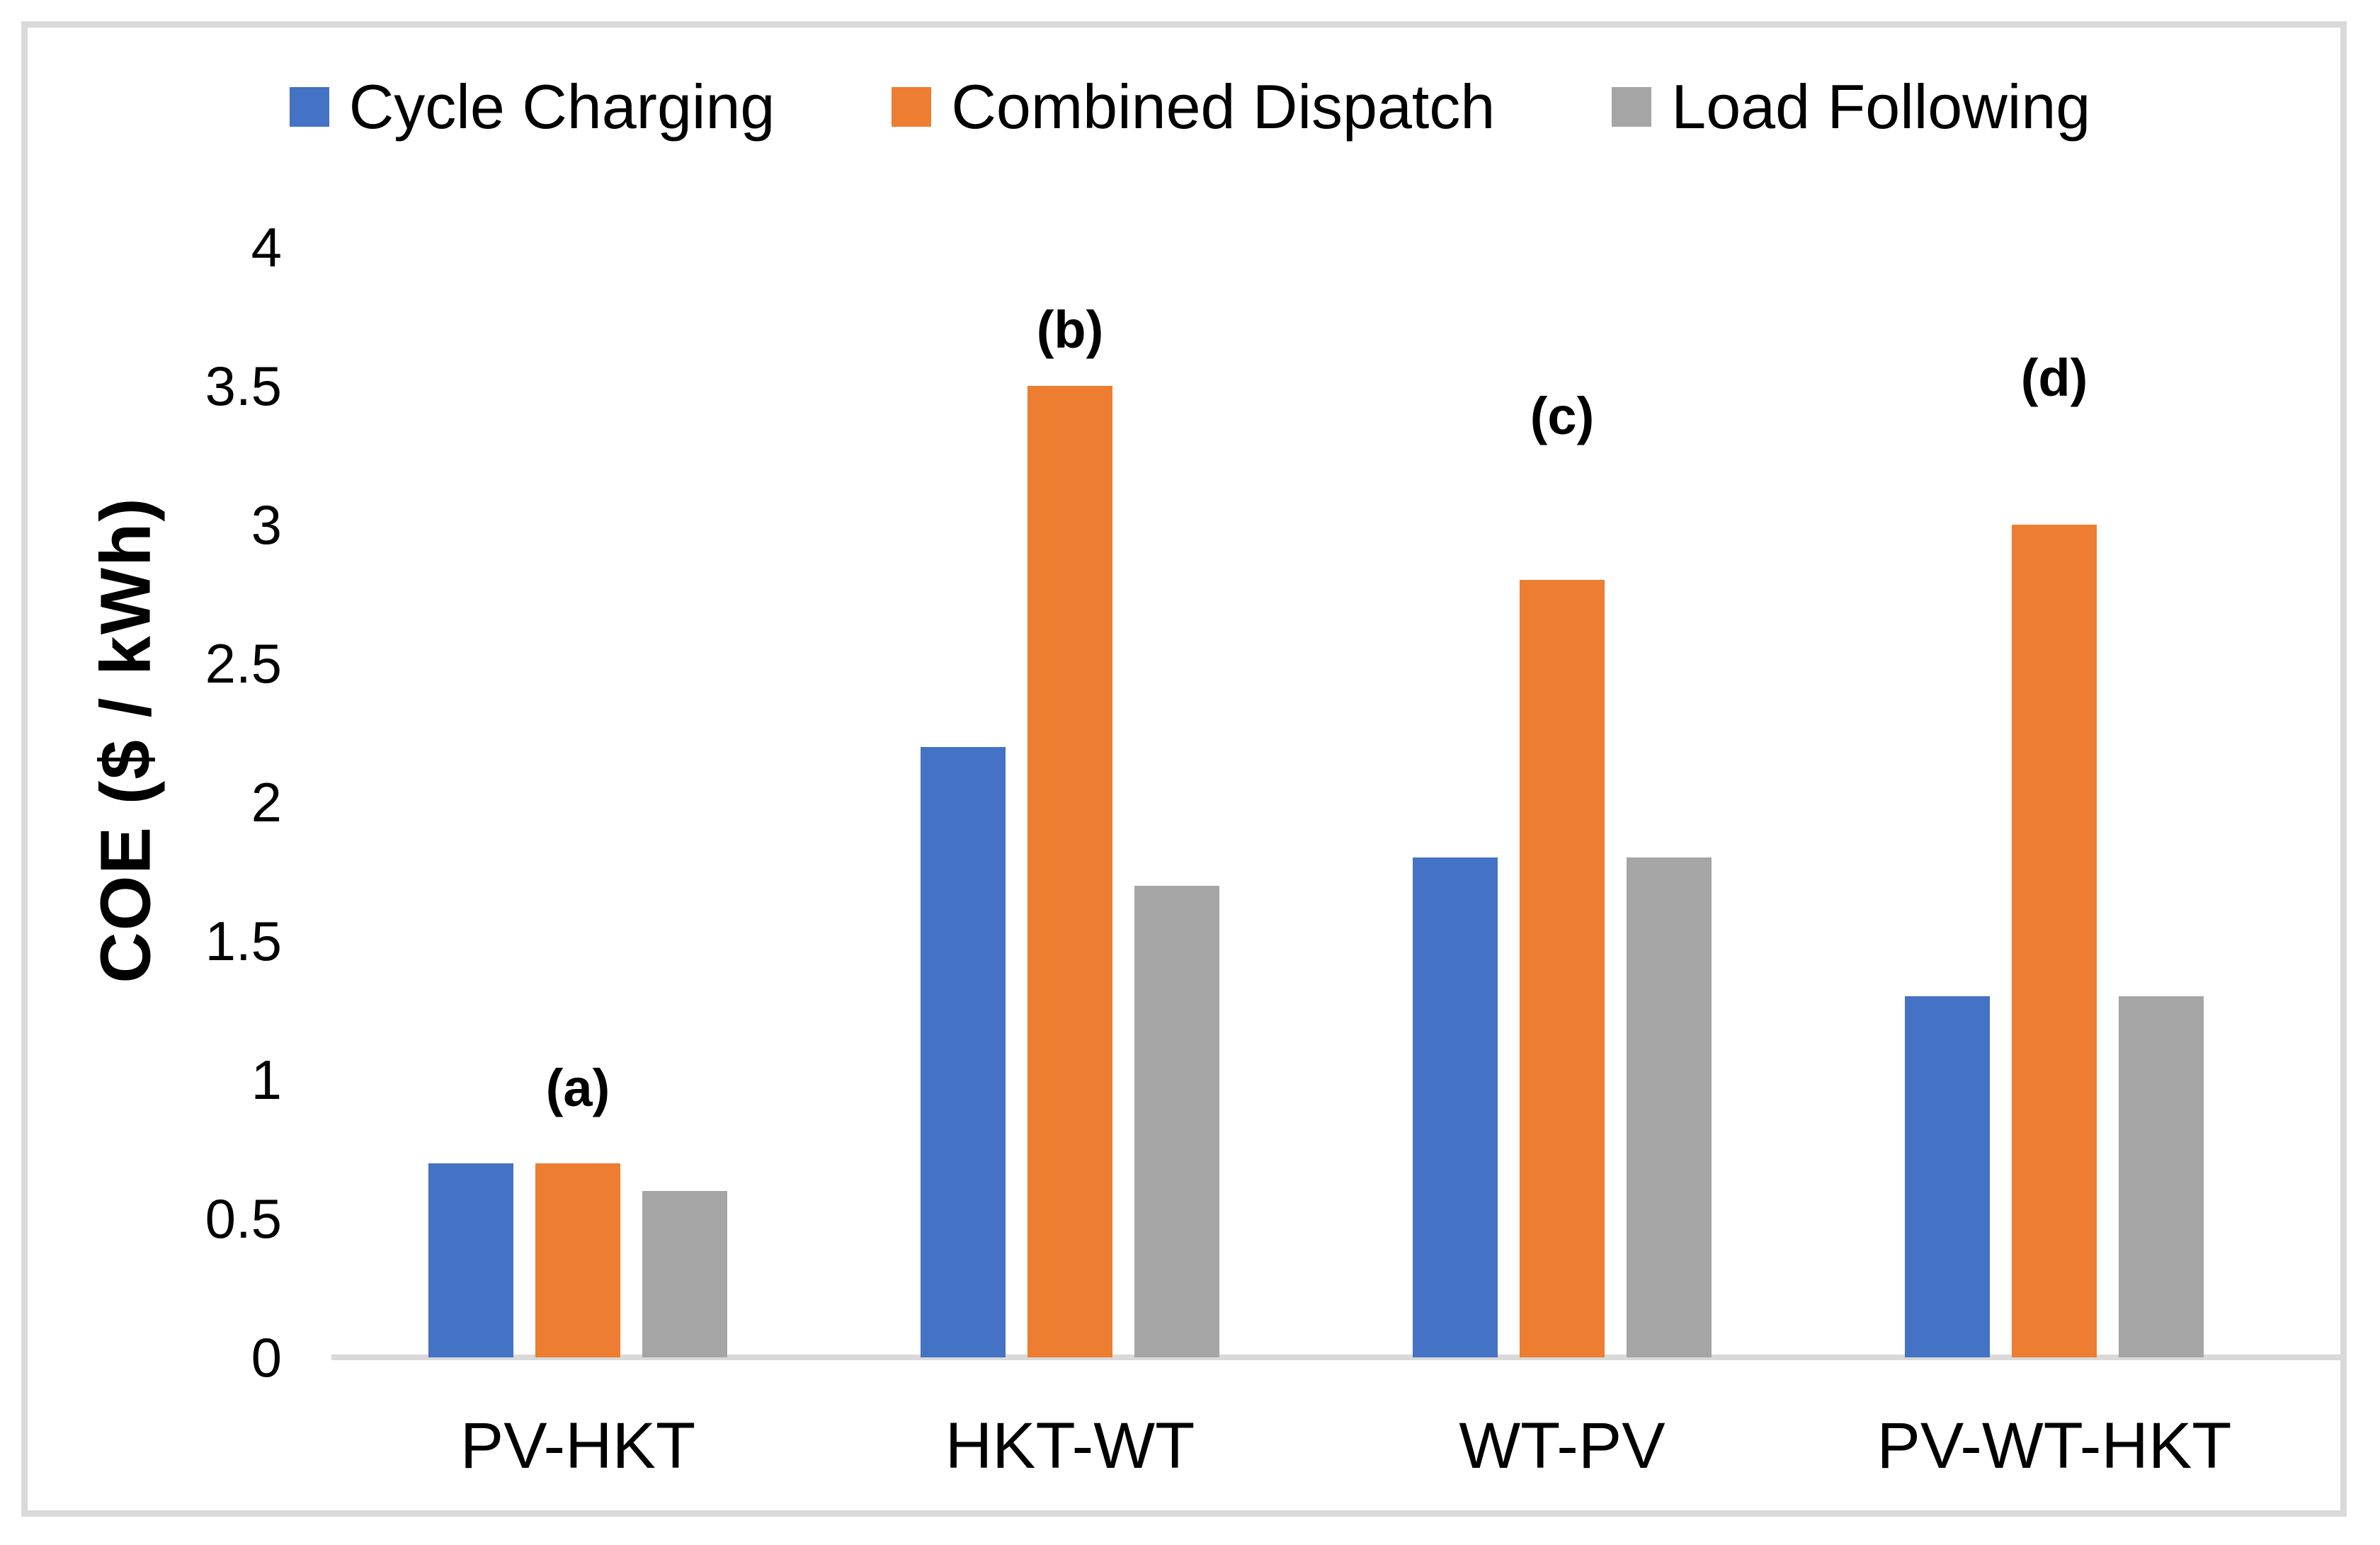  What do you see at coordinates (578, 1446) in the screenshot?
I see `x-category-label: PV-HKT` at bounding box center [578, 1446].